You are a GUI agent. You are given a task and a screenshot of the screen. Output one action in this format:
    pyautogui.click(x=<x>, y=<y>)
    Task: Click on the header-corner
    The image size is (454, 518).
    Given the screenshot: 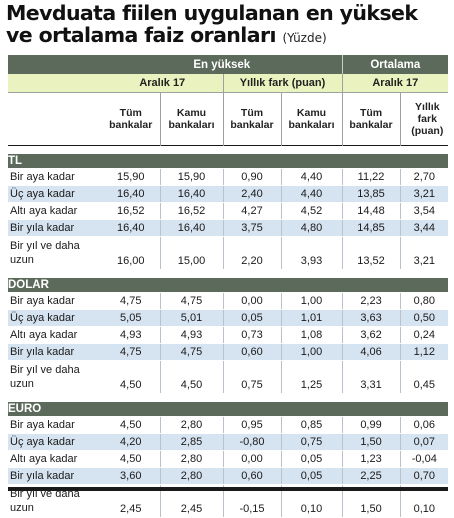 What is the action you would take?
    pyautogui.click(x=55, y=64)
    